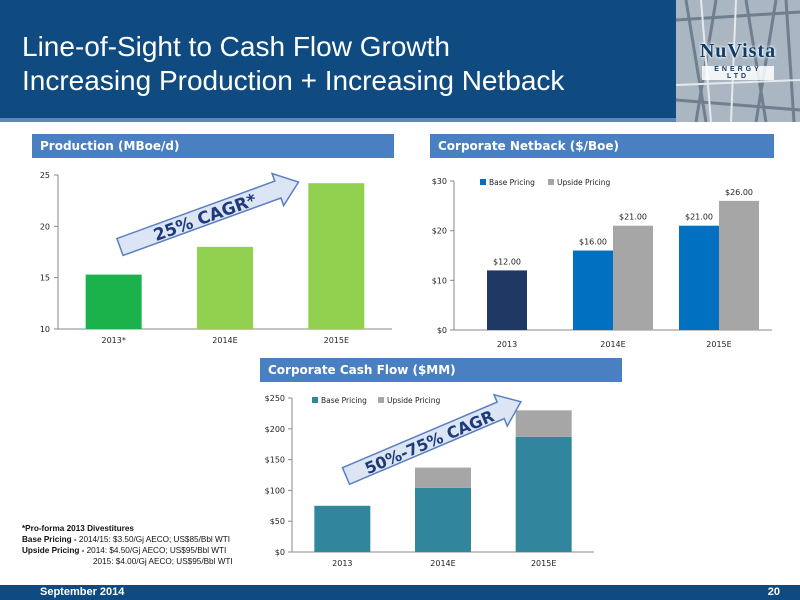  What do you see at coordinates (439, 181) in the screenshot?
I see `y-tick-label: $30` at bounding box center [439, 181].